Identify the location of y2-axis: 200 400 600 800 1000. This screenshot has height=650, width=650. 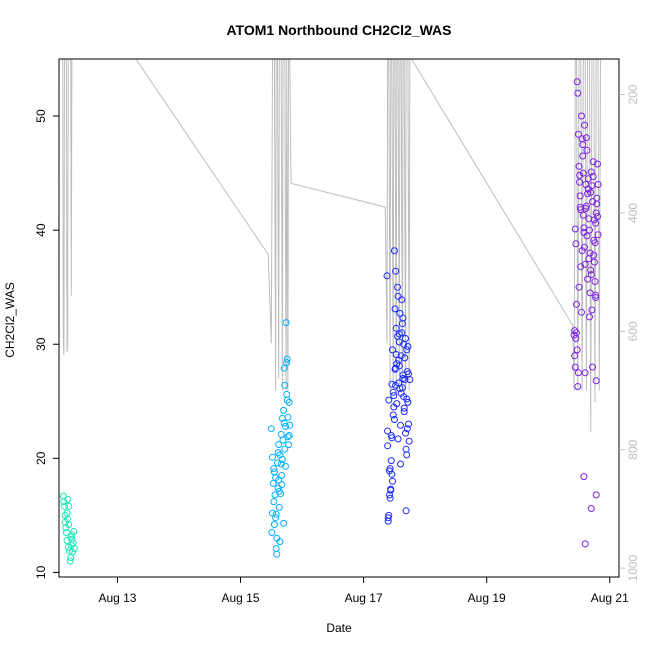
(629, 332).